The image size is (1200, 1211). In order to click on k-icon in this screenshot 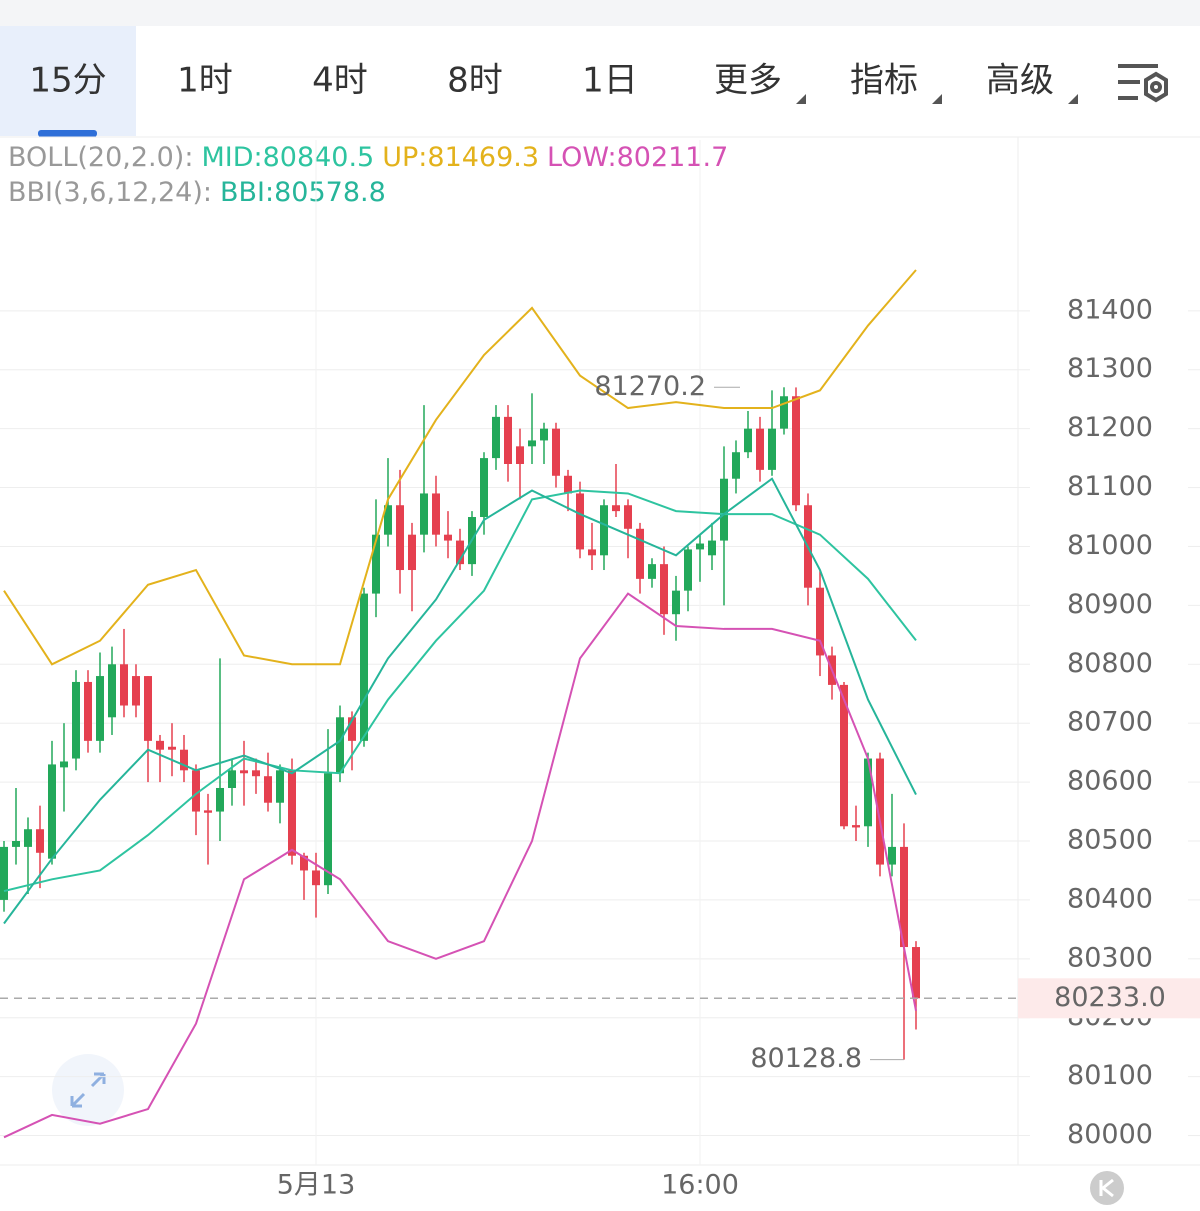, I will do `click(1107, 1188)`.